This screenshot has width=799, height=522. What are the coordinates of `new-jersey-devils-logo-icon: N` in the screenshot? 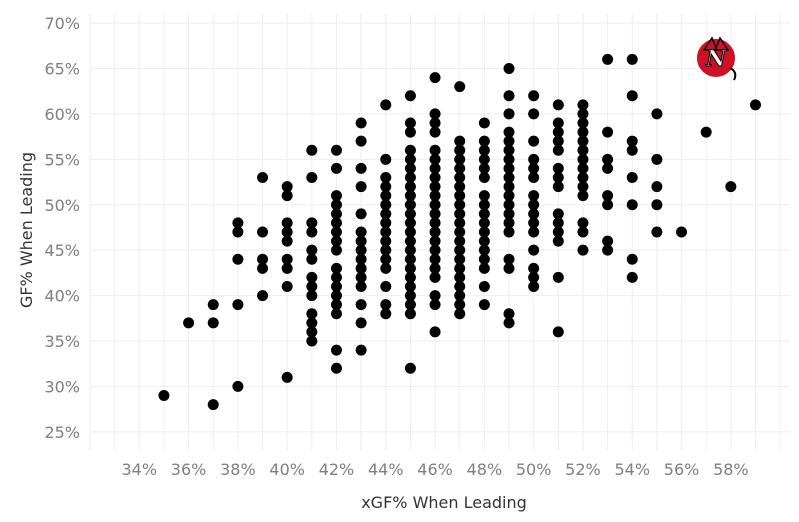 It's located at (716, 58).